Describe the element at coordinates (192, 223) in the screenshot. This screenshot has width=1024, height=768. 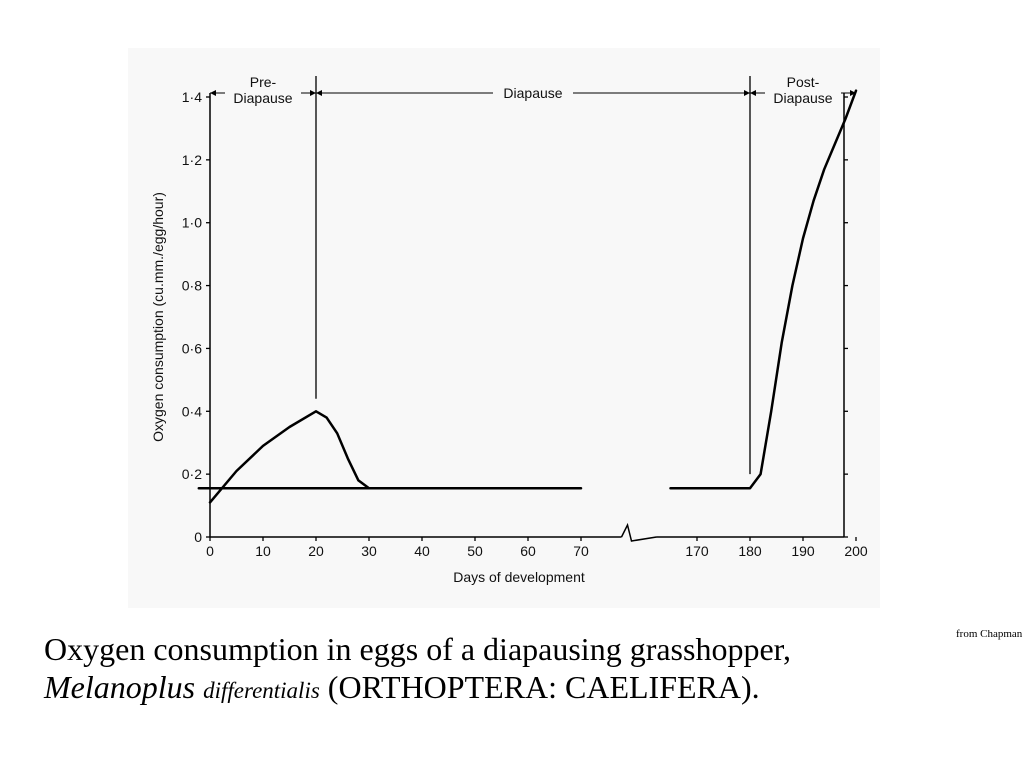
I see `y-tick-label: 1·0` at that location.